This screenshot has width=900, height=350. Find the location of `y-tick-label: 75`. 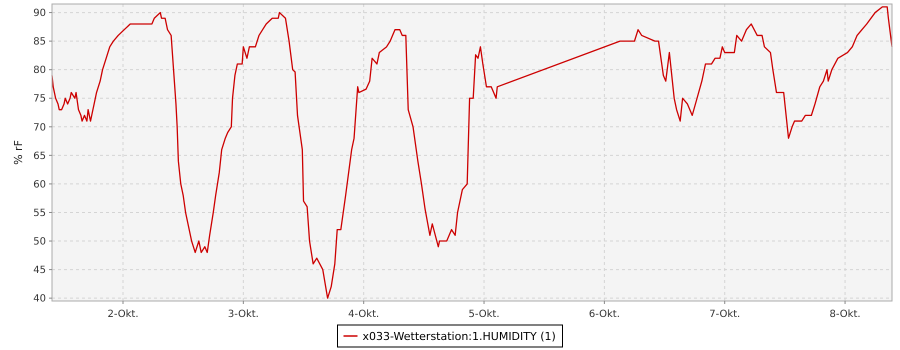

y-tick-label: 75 is located at coordinates (39, 99).